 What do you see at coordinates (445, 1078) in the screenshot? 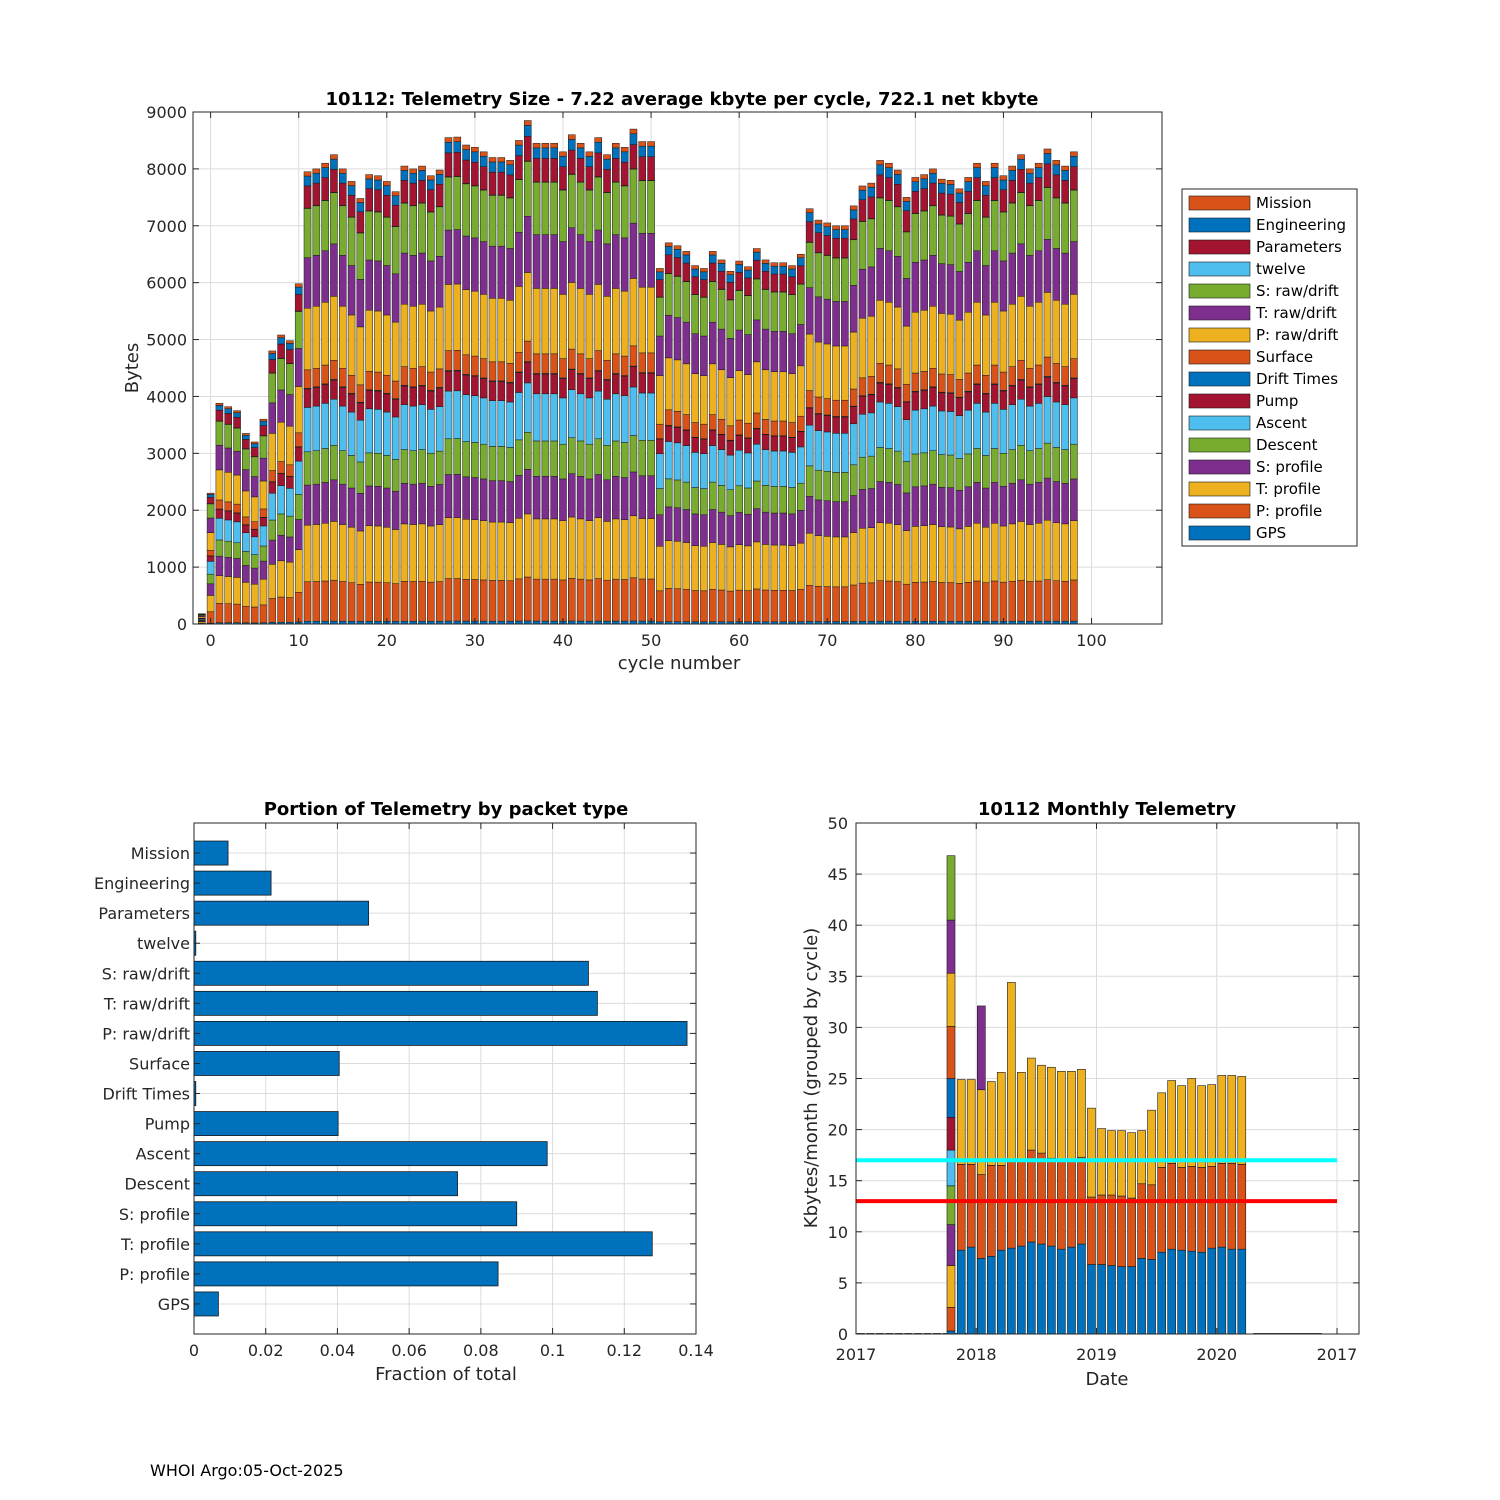
I see `portion-axes-frame` at bounding box center [445, 1078].